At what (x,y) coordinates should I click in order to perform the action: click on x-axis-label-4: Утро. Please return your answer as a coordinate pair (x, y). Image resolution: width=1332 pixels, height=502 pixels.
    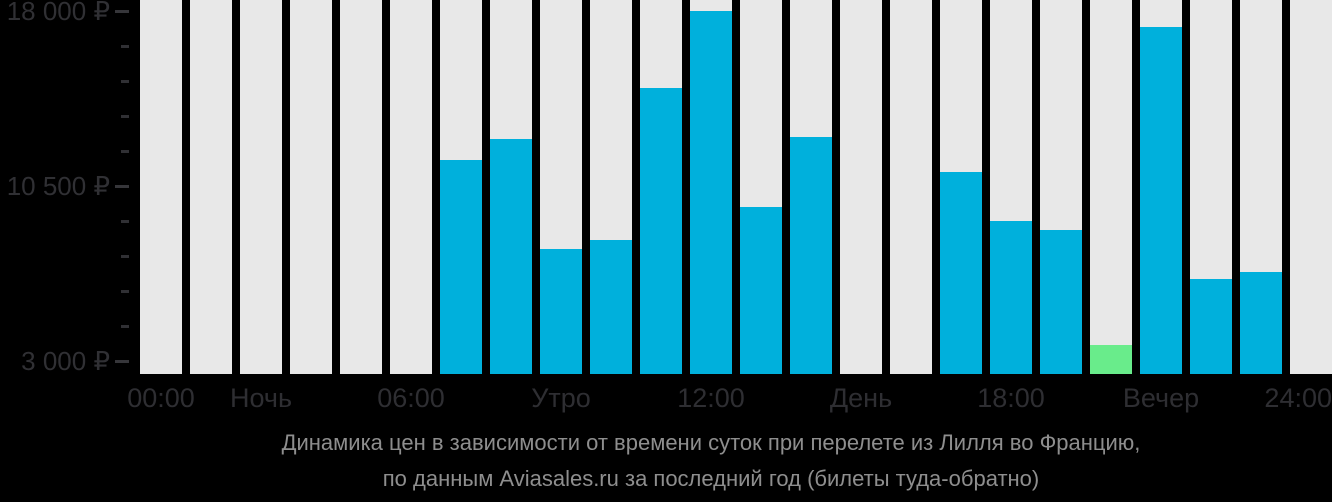
    Looking at the image, I should click on (561, 398).